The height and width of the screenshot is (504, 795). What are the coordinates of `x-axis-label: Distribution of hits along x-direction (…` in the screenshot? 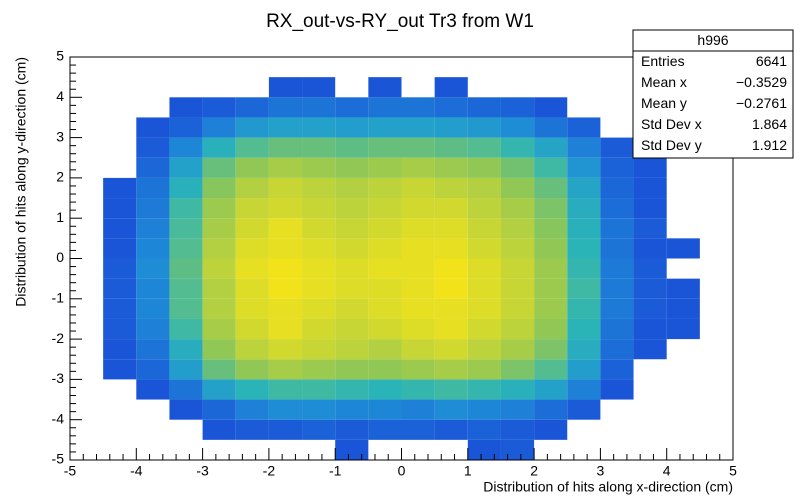 It's located at (608, 487).